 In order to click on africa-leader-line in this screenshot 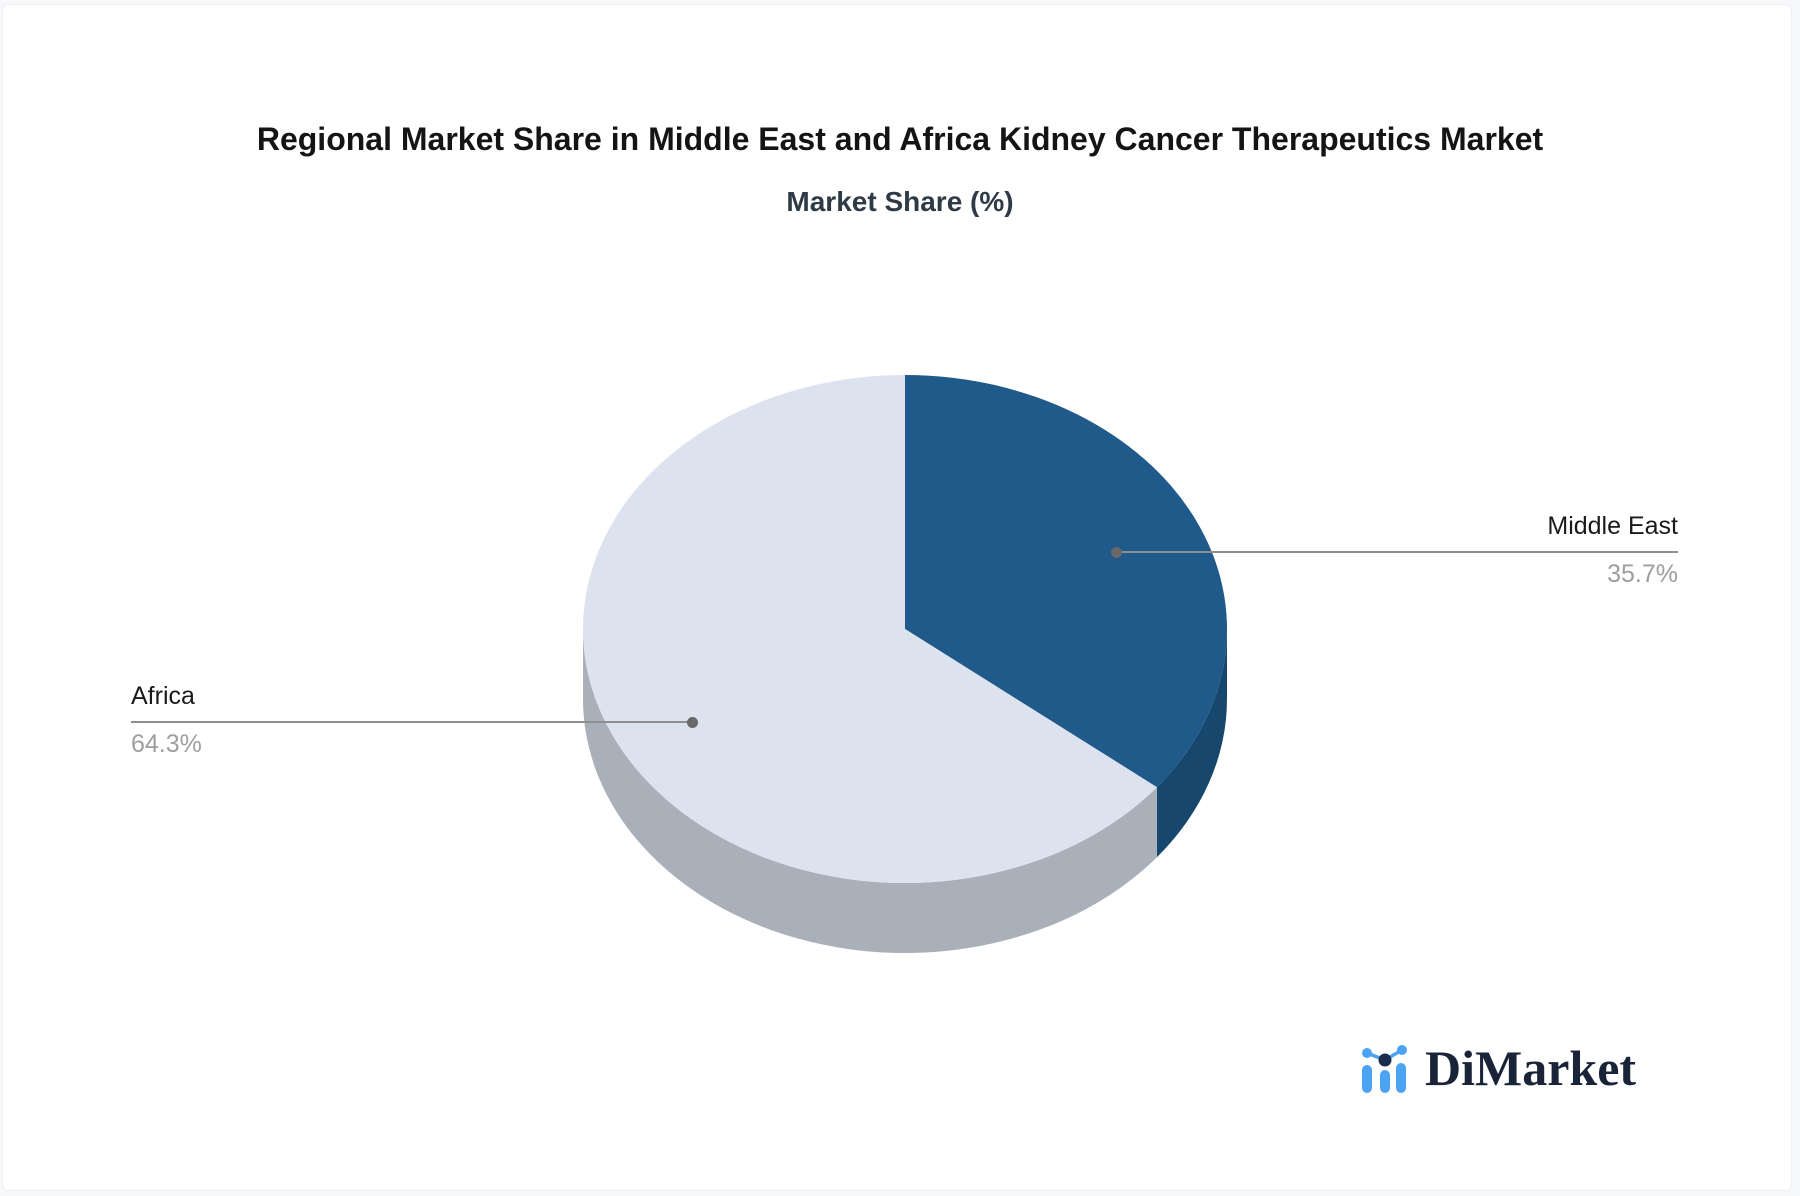, I will do `click(411, 722)`.